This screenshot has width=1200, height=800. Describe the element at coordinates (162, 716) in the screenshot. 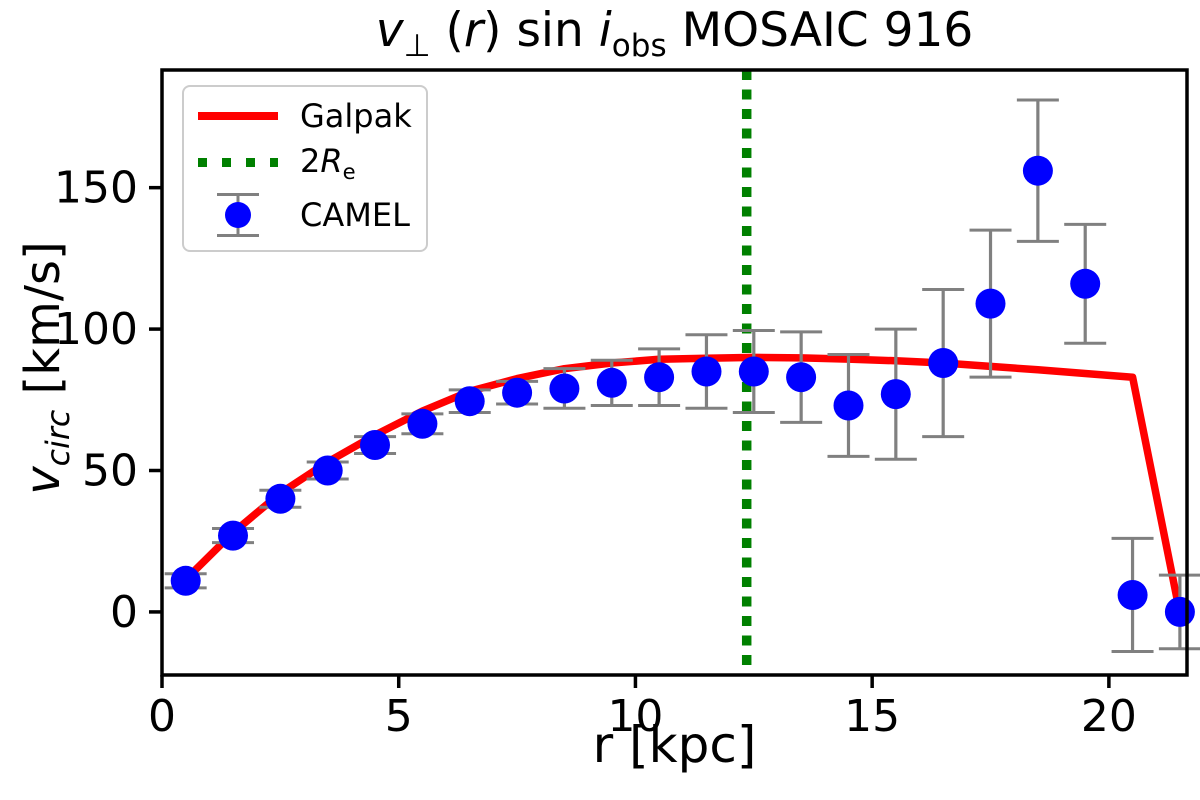

I see `x-tick-label: 0` at that location.